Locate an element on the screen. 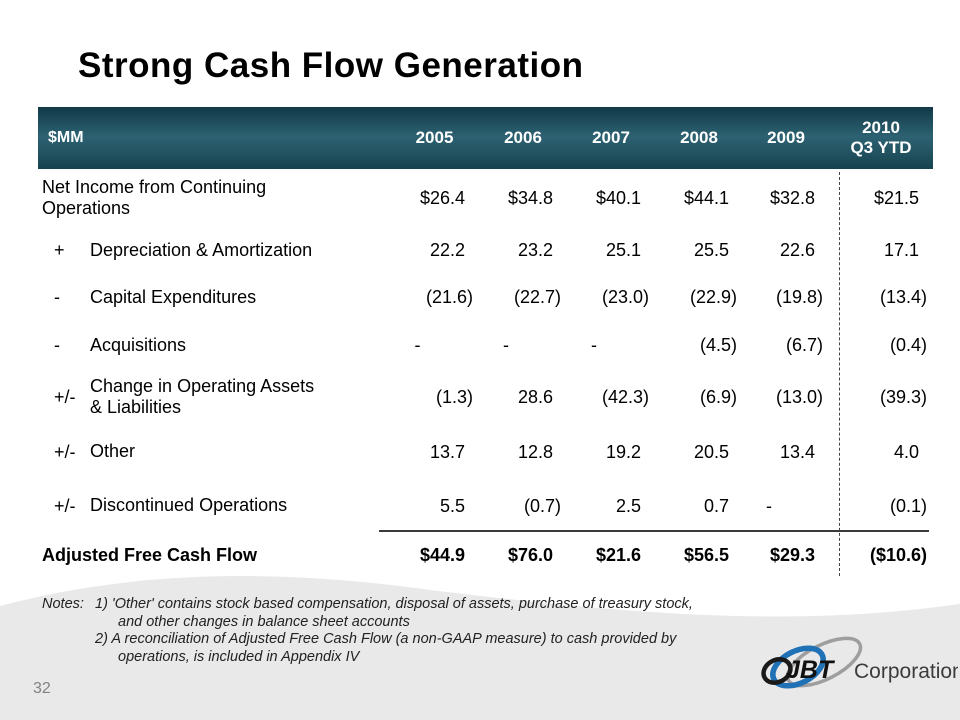 Image resolution: width=960 pixels, height=720 pixels. row-value: $76.0 is located at coordinates (530, 555).